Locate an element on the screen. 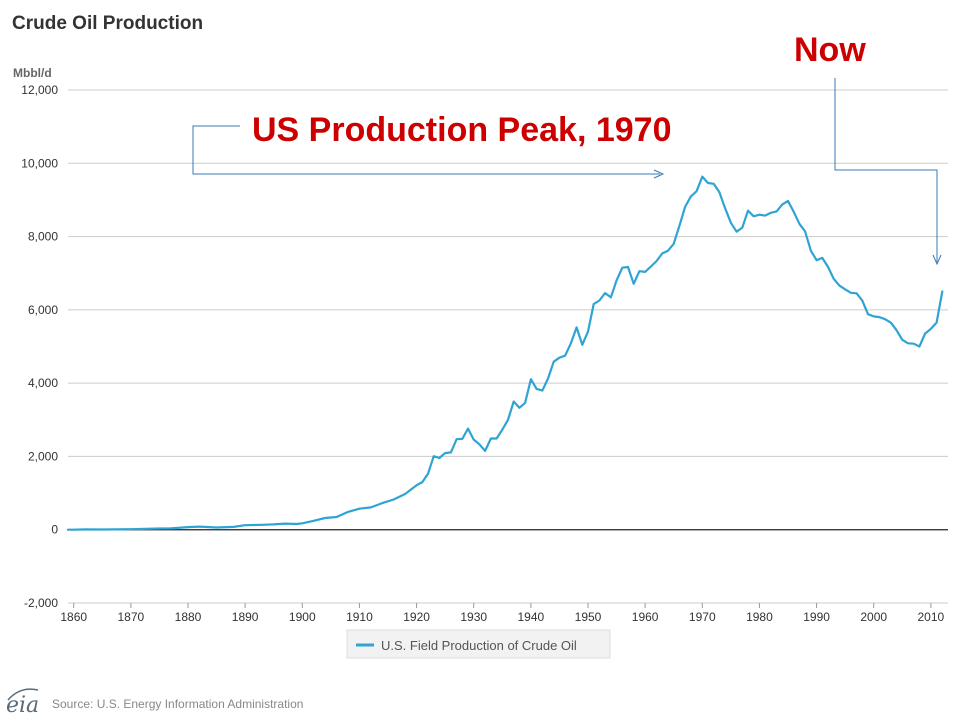 Image resolution: width=960 pixels, height=720 pixels. now-arrow-icon is located at coordinates (937, 260).